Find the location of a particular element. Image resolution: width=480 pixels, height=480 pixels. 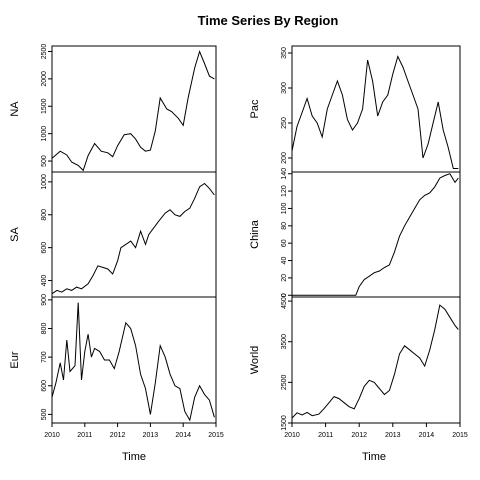

chart-title: Time Series By Region is located at coordinates (268, 20).